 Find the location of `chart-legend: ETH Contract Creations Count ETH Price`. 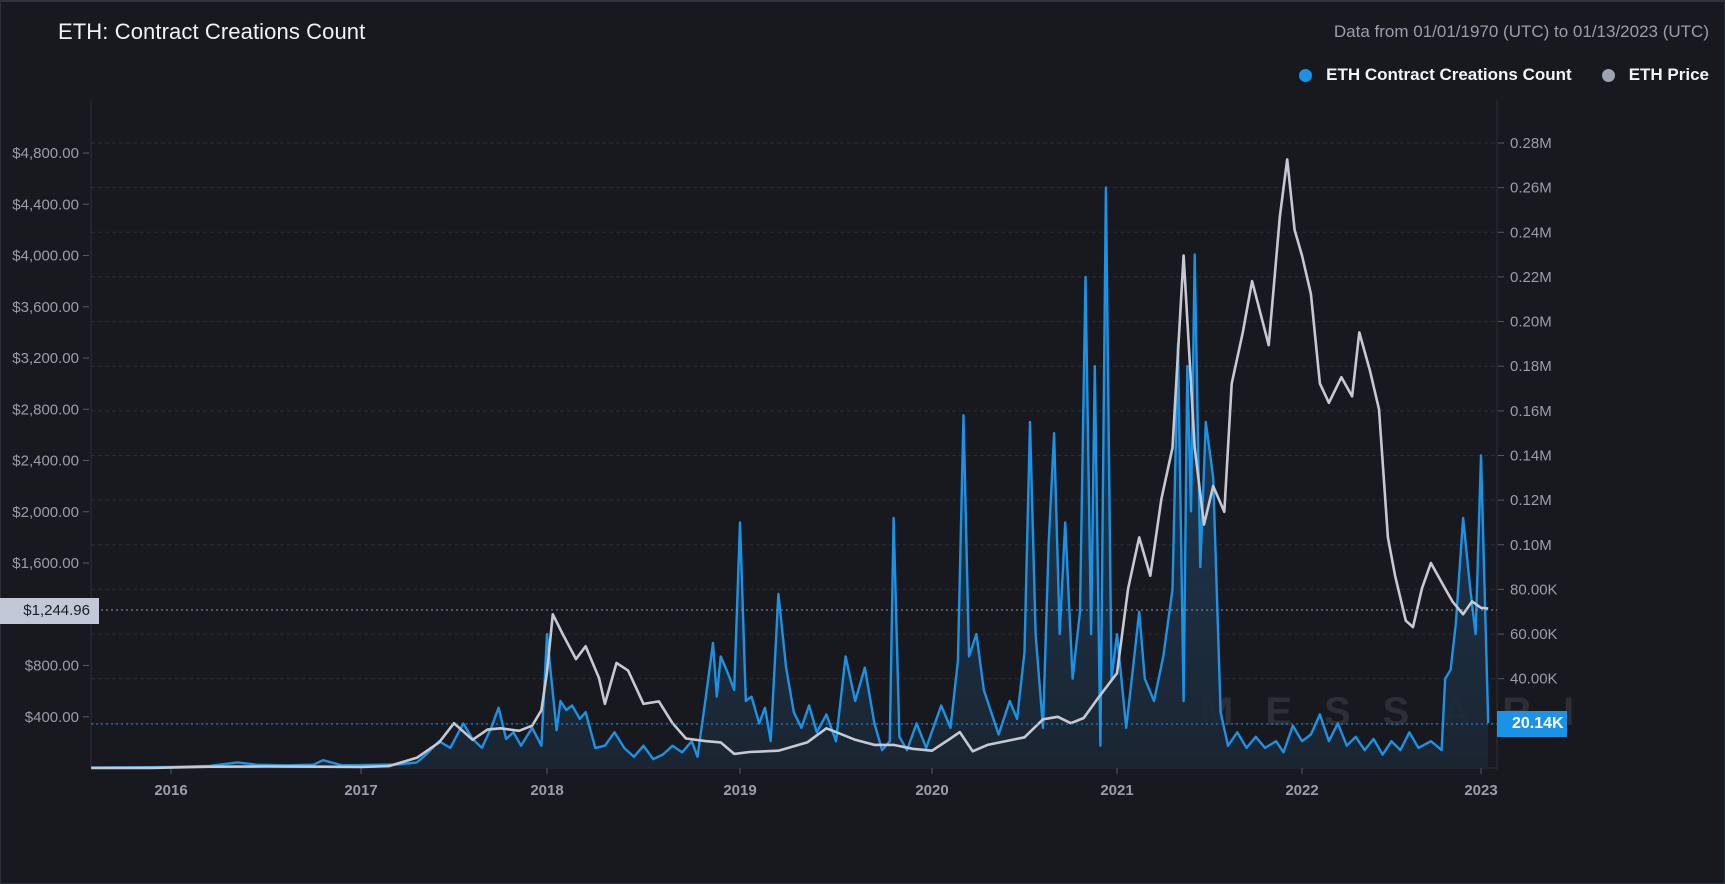

chart-legend: ETH Contract Creations Count ETH Price is located at coordinates (1504, 75).